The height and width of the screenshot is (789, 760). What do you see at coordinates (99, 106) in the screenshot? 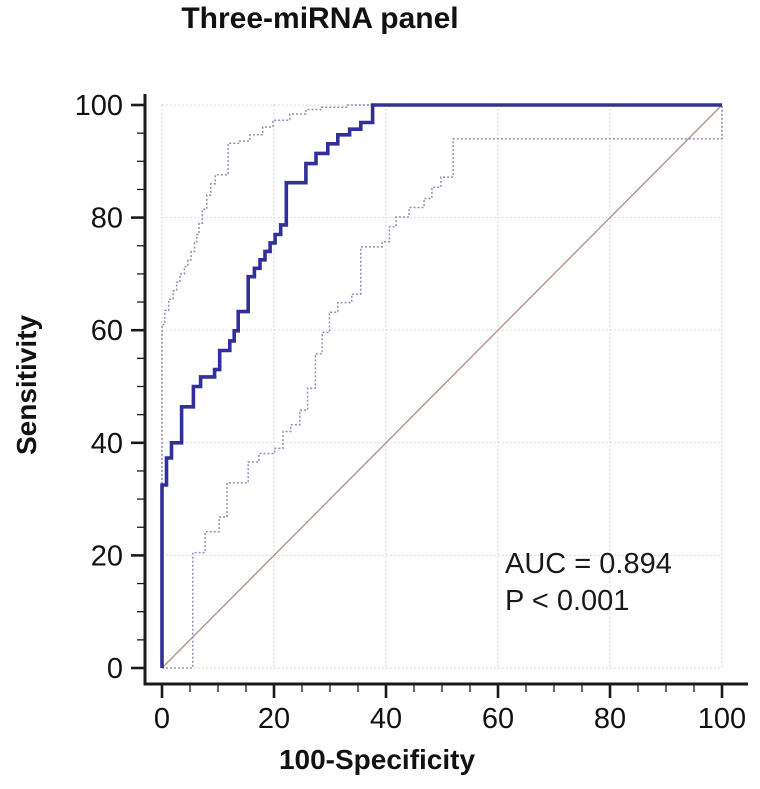
I see `y-tick-label: 100` at bounding box center [99, 106].